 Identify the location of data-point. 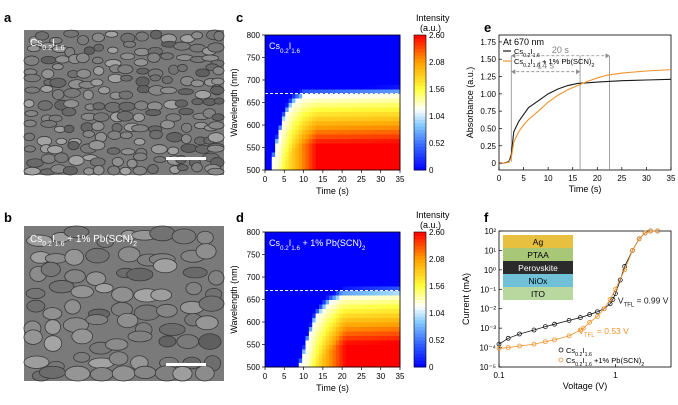
(519, 334).